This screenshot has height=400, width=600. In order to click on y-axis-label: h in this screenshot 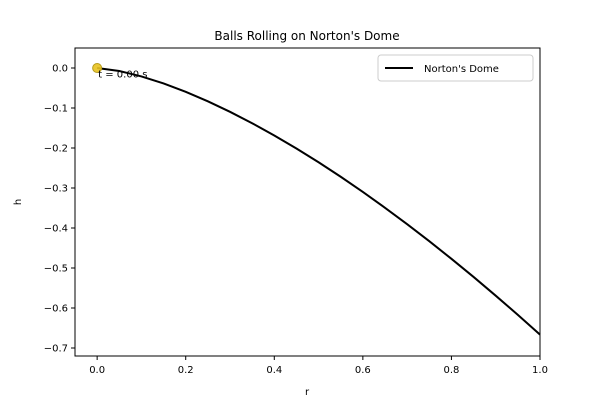, I will do `click(18, 202)`.